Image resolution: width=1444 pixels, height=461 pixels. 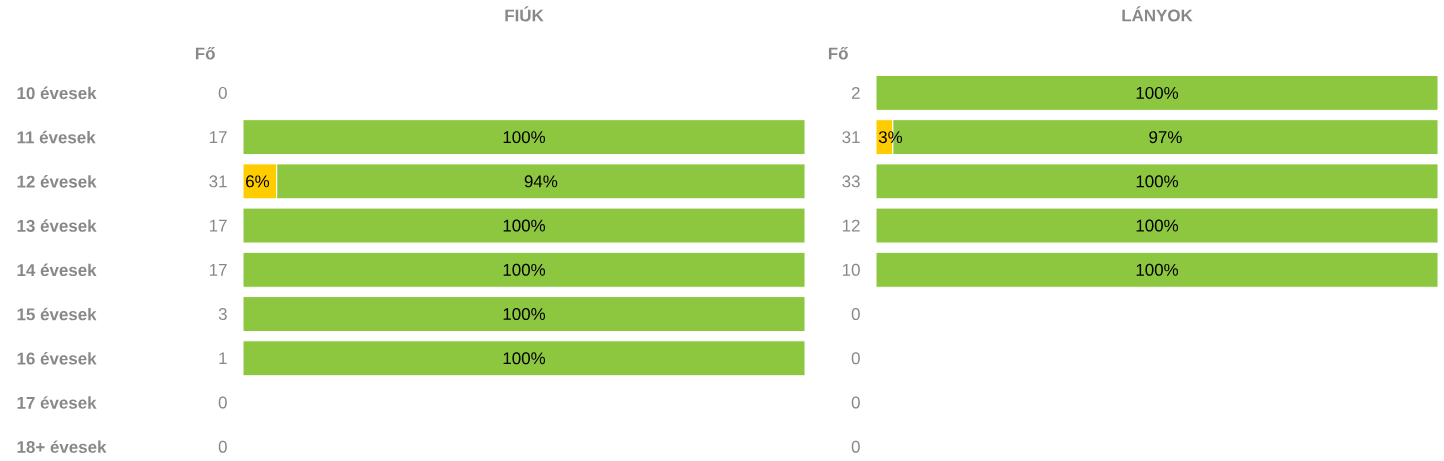 What do you see at coordinates (258, 181) in the screenshot?
I see `data-label: 6%` at bounding box center [258, 181].